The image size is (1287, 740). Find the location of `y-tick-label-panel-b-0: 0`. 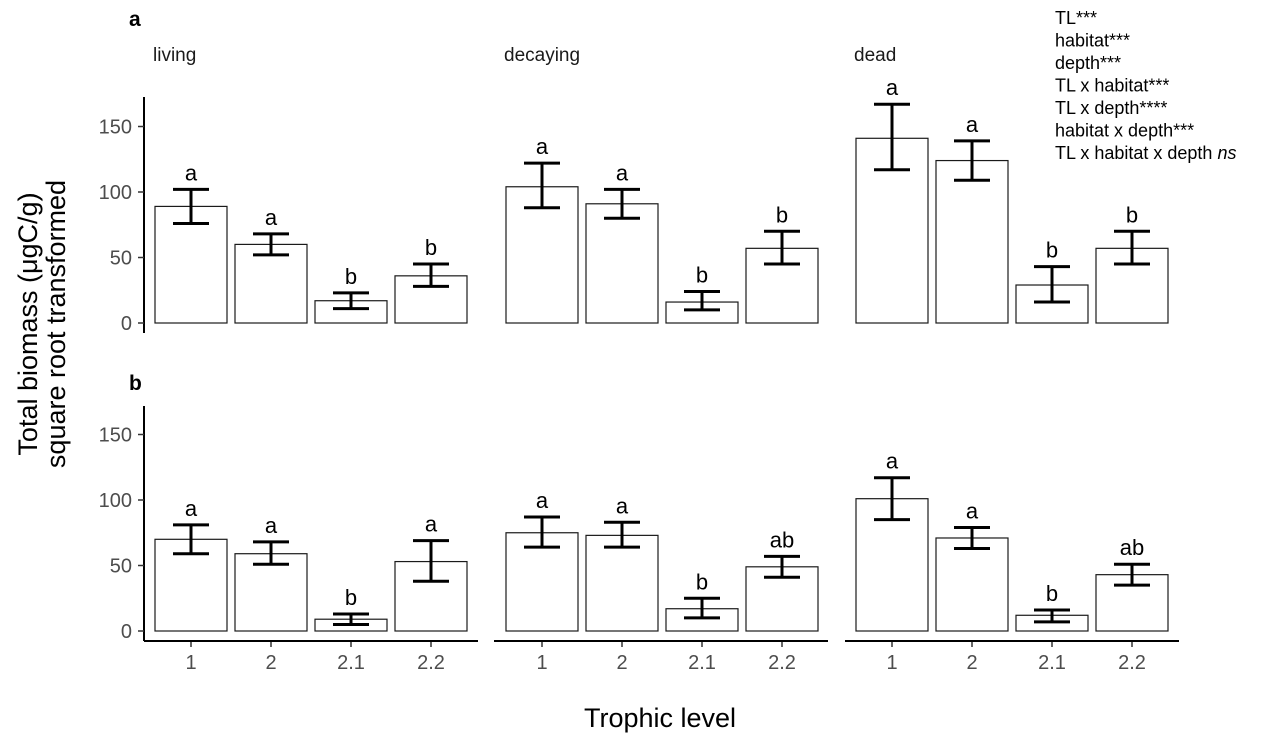

y-tick-label-panel-b-0: 0 is located at coordinates (126, 632).